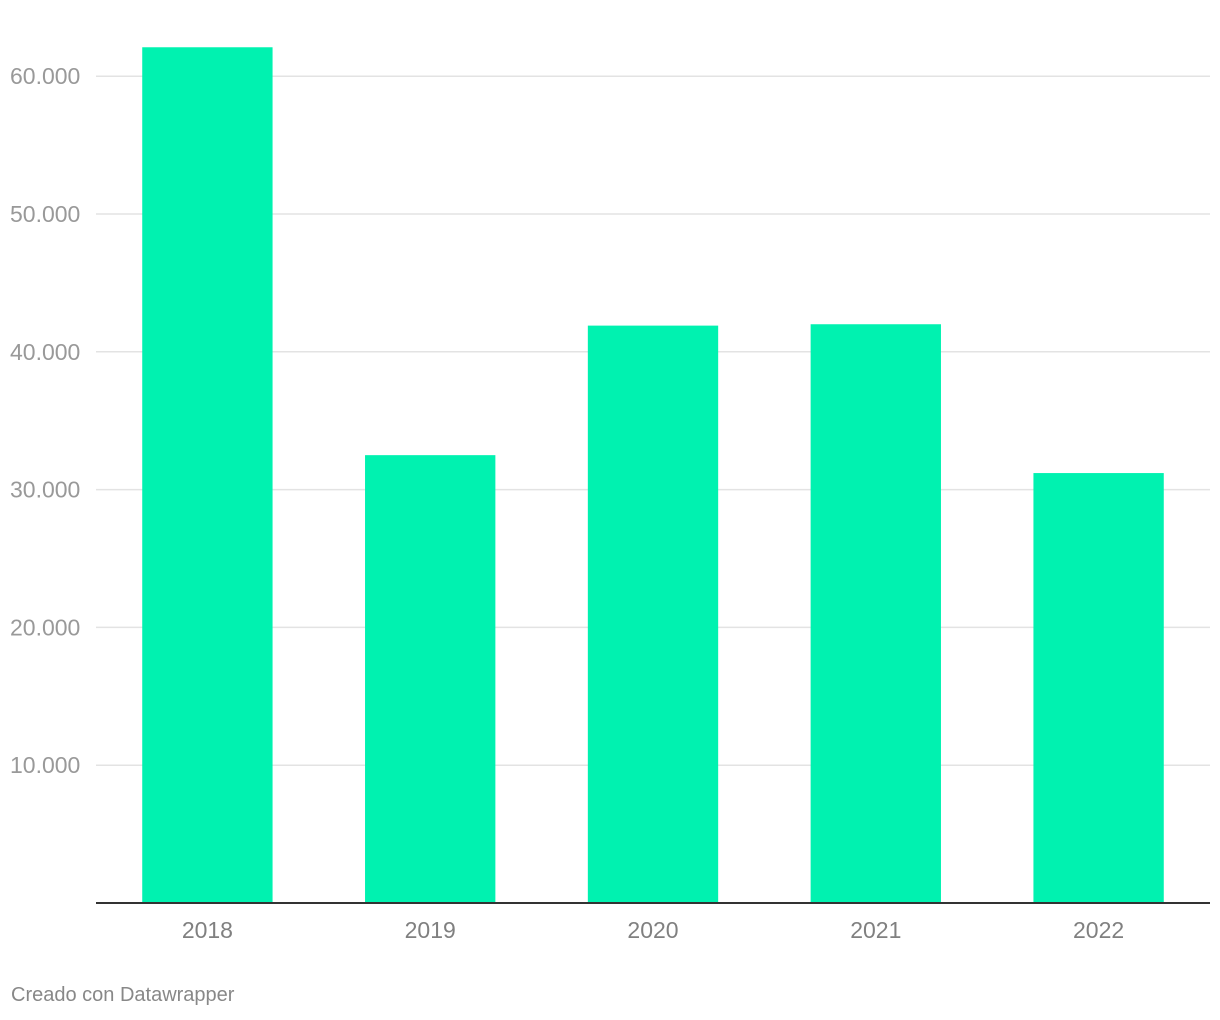 Image resolution: width=1220 pixels, height=1020 pixels. Describe the element at coordinates (45, 352) in the screenshot. I see `y-tick-label: 40.000` at that location.